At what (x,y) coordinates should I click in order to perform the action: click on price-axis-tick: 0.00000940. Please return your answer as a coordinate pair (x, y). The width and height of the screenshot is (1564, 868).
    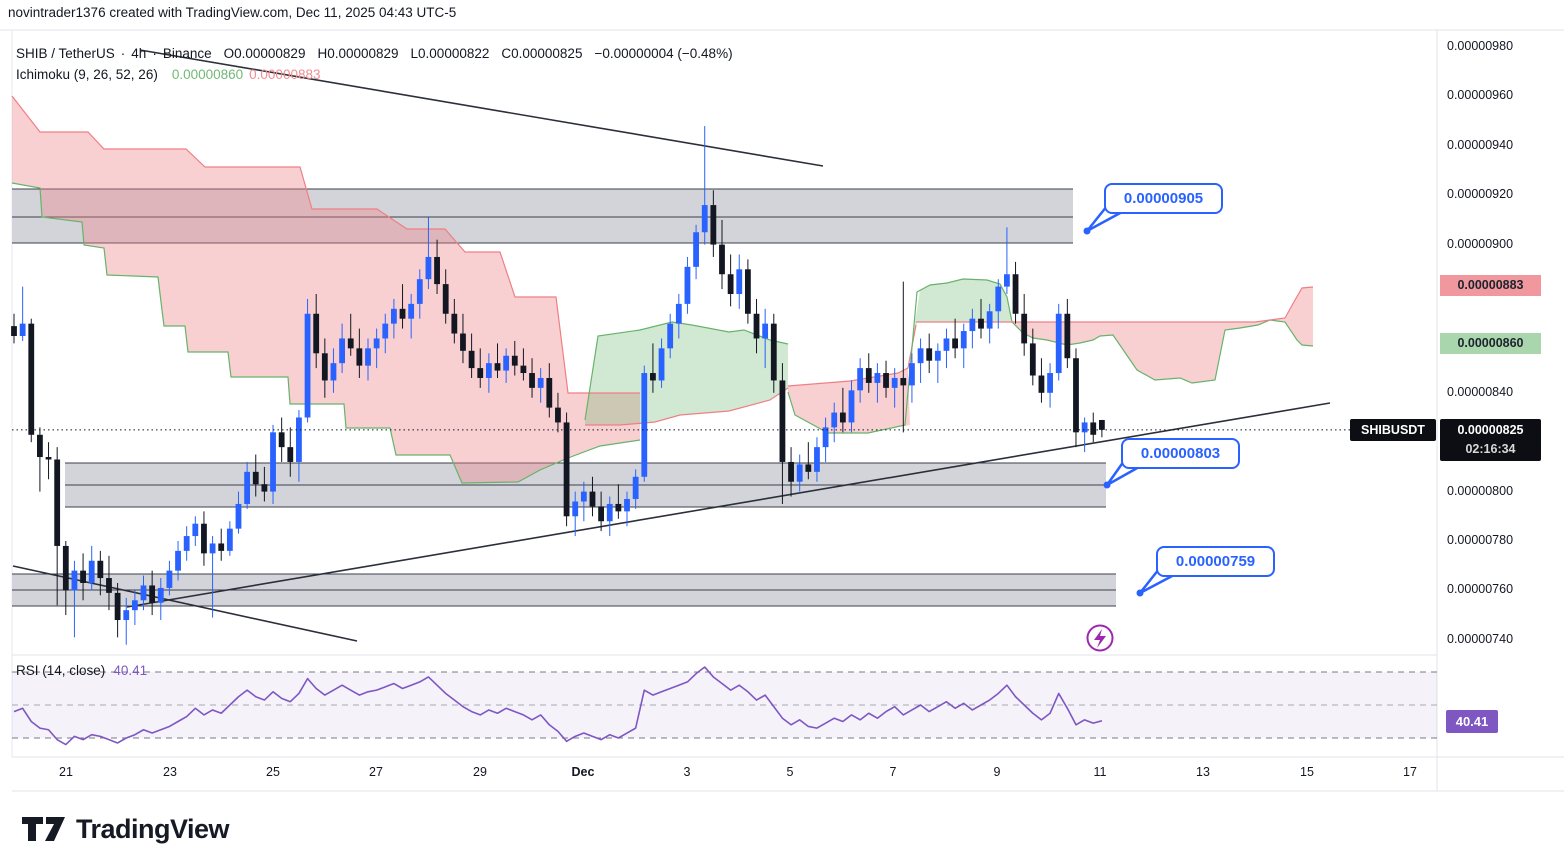
    Looking at the image, I should click on (1480, 144).